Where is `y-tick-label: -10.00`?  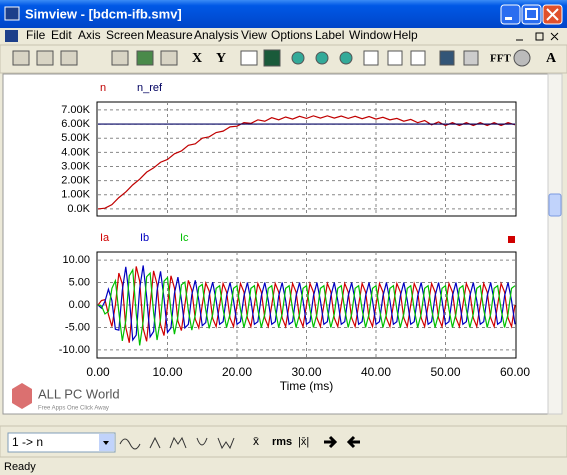 y-tick-label: -10.00 is located at coordinates (74, 350).